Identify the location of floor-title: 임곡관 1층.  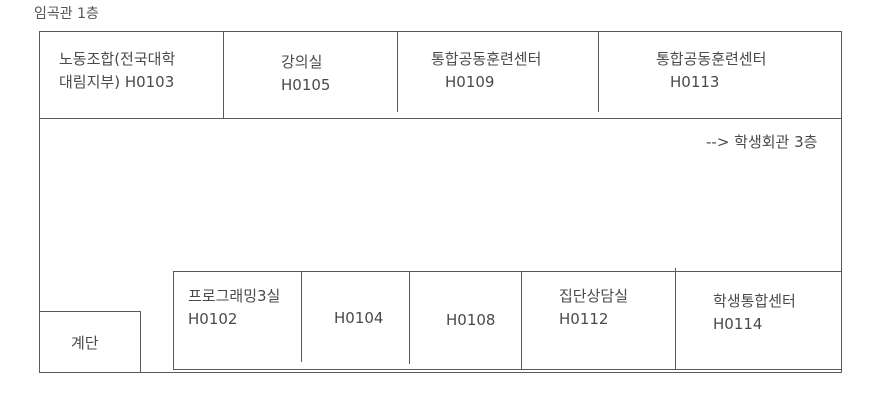
(66, 14).